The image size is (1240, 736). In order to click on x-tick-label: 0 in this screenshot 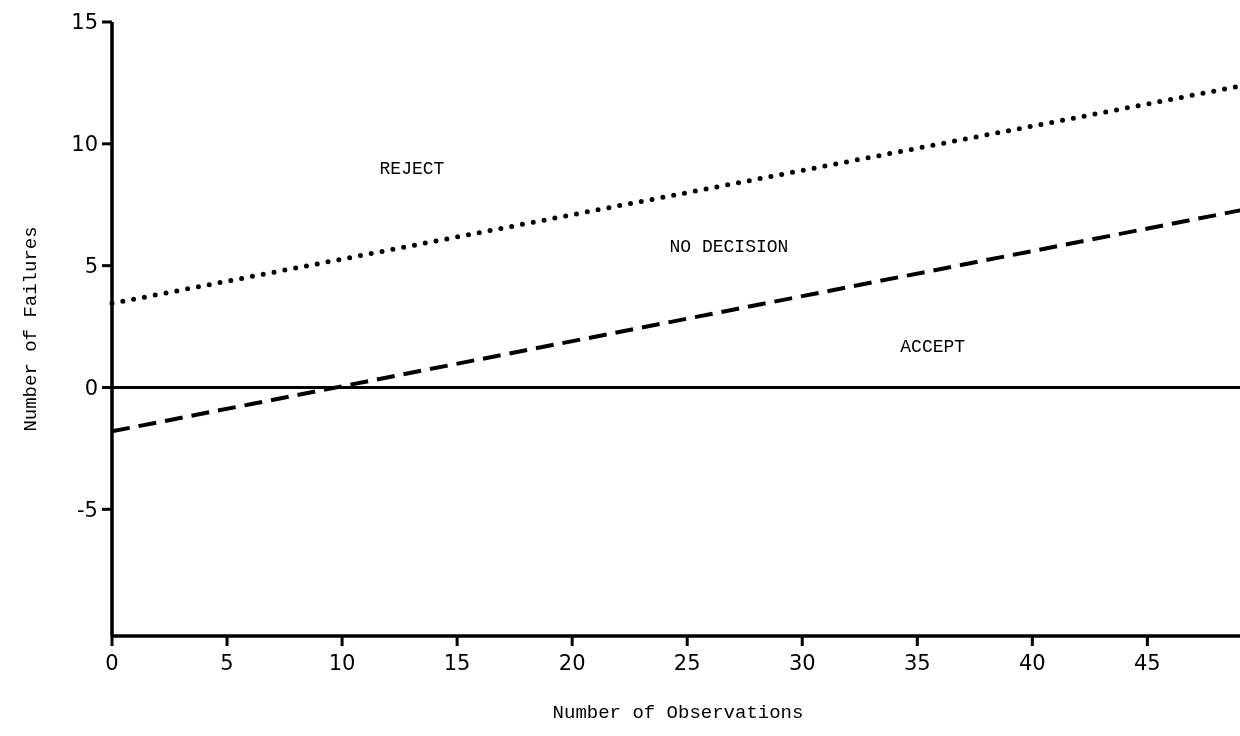, I will do `click(112, 663)`.